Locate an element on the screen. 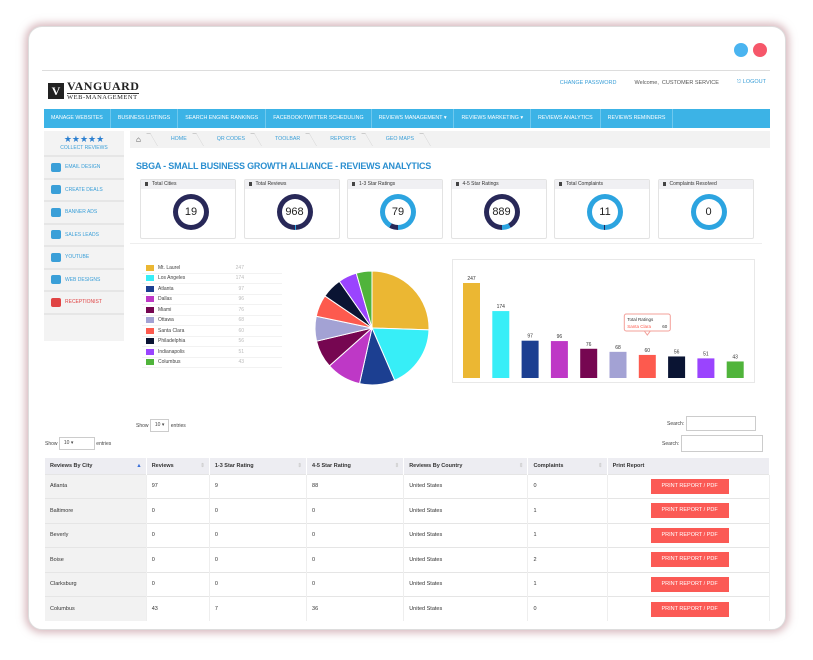 This screenshot has height=660, width=813. header-label: 4-5 Star Rating is located at coordinates (331, 465).